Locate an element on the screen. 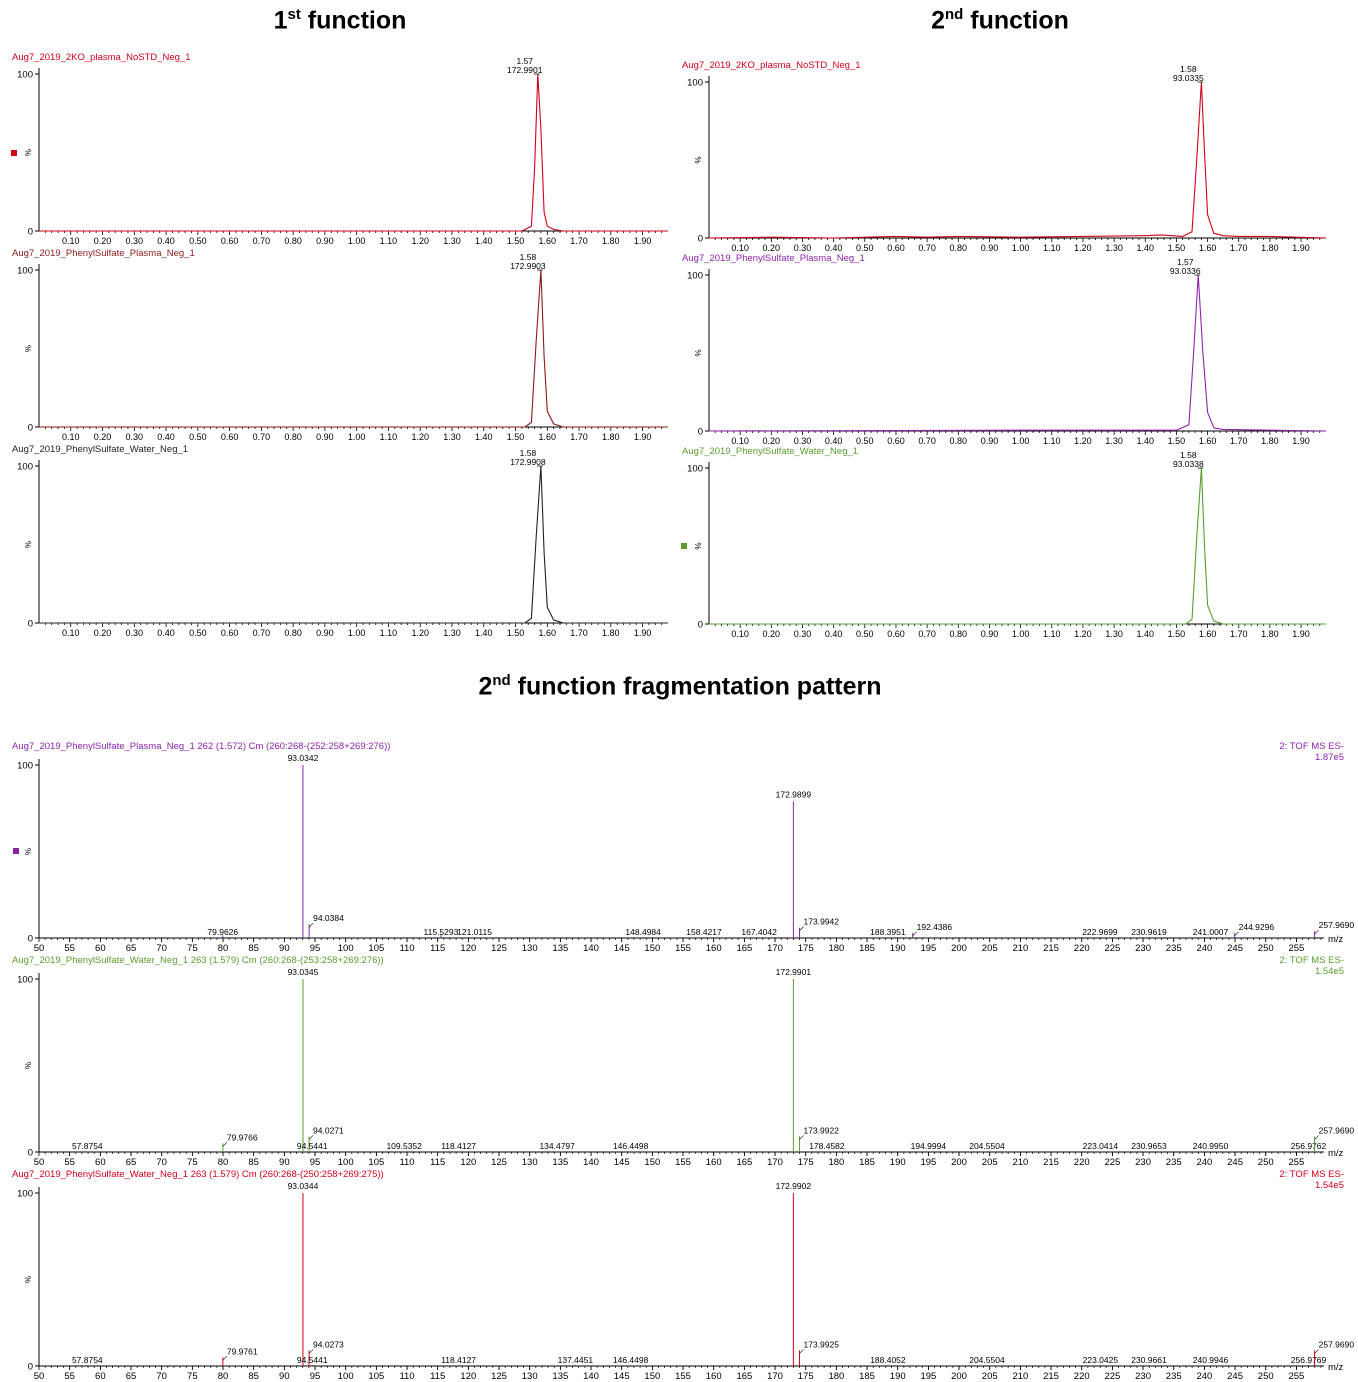 The width and height of the screenshot is (1358, 1382). m2-x-tick-label: 60 is located at coordinates (100, 1162).